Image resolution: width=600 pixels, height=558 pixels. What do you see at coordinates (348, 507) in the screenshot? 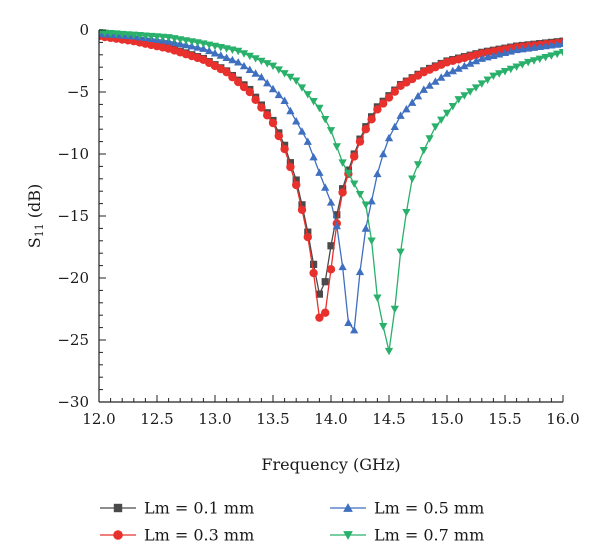
I see `legend-marker` at bounding box center [348, 507].